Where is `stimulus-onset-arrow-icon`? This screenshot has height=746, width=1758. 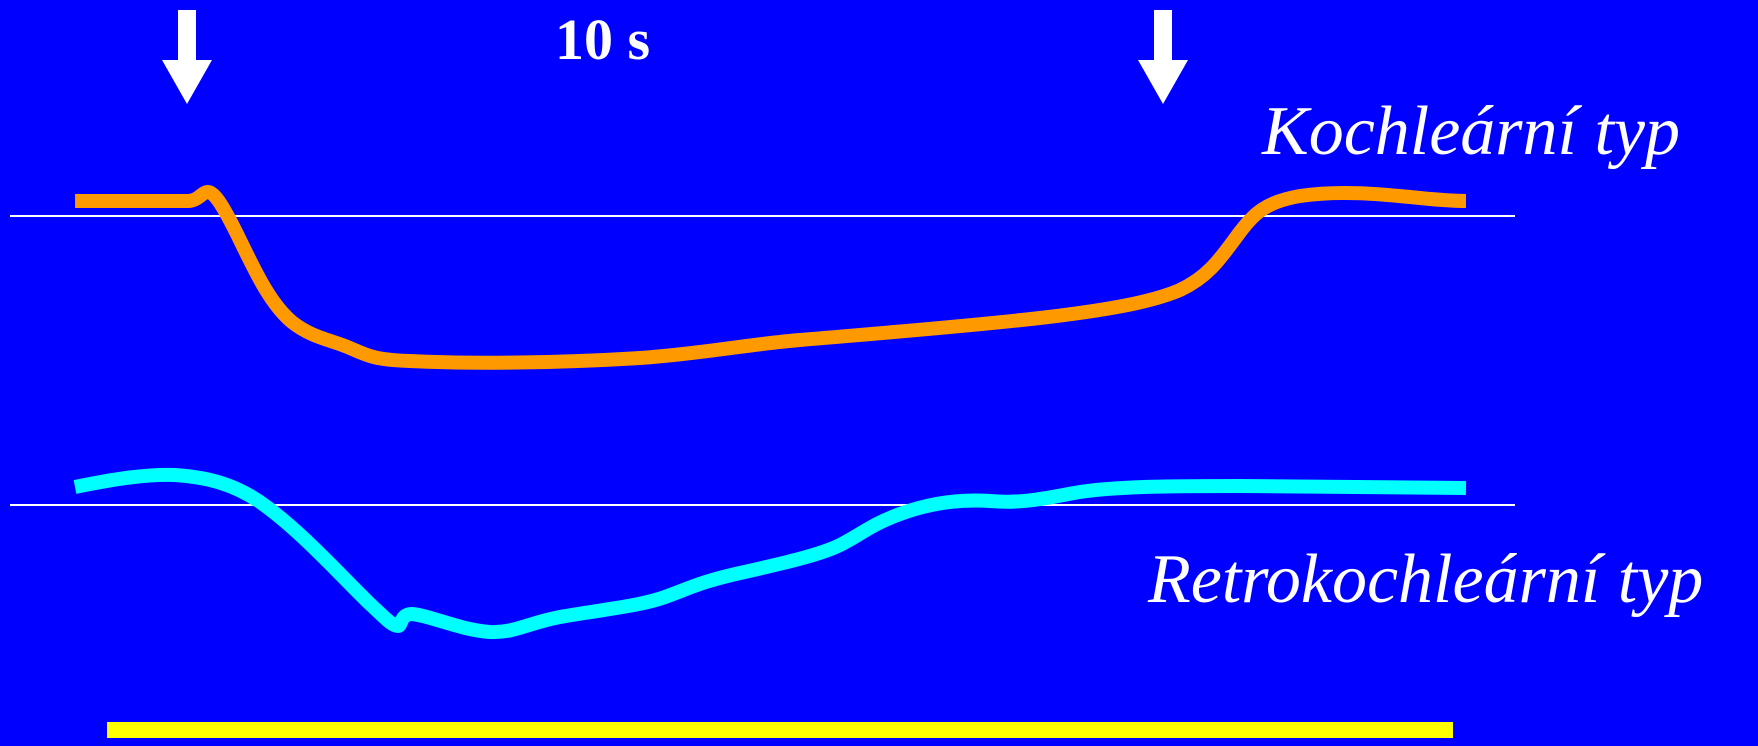 stimulus-onset-arrow-icon is located at coordinates (187, 57).